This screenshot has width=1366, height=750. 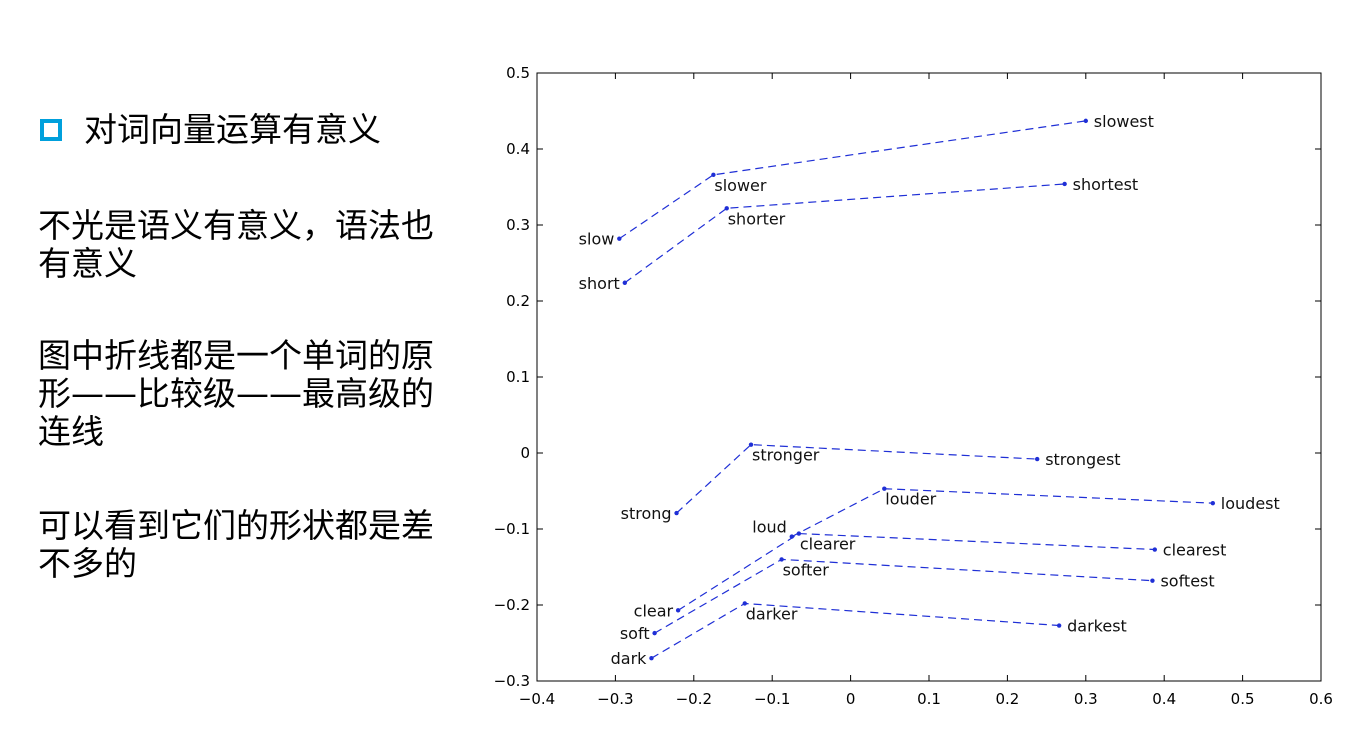 I want to click on data-point-loudest, so click(x=1213, y=503).